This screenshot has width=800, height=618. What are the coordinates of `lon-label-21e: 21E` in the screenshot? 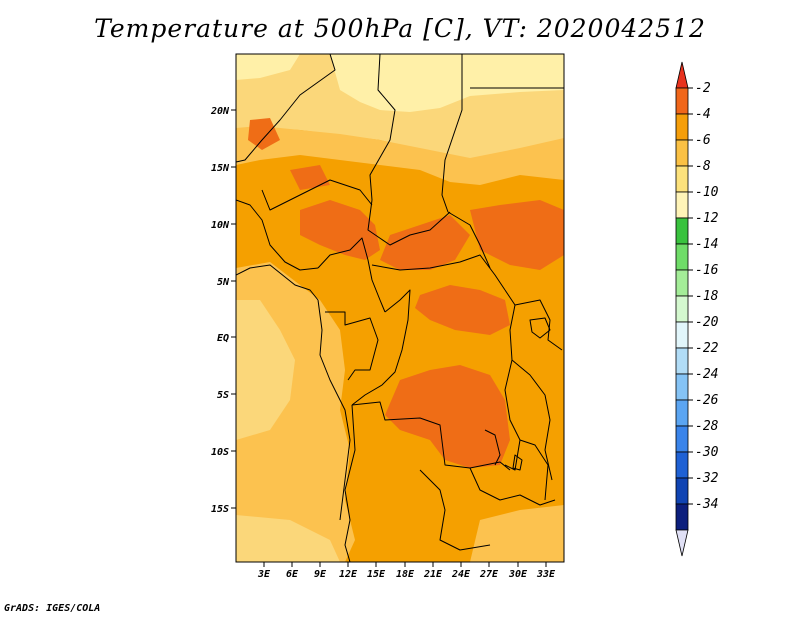 It's located at (433, 574).